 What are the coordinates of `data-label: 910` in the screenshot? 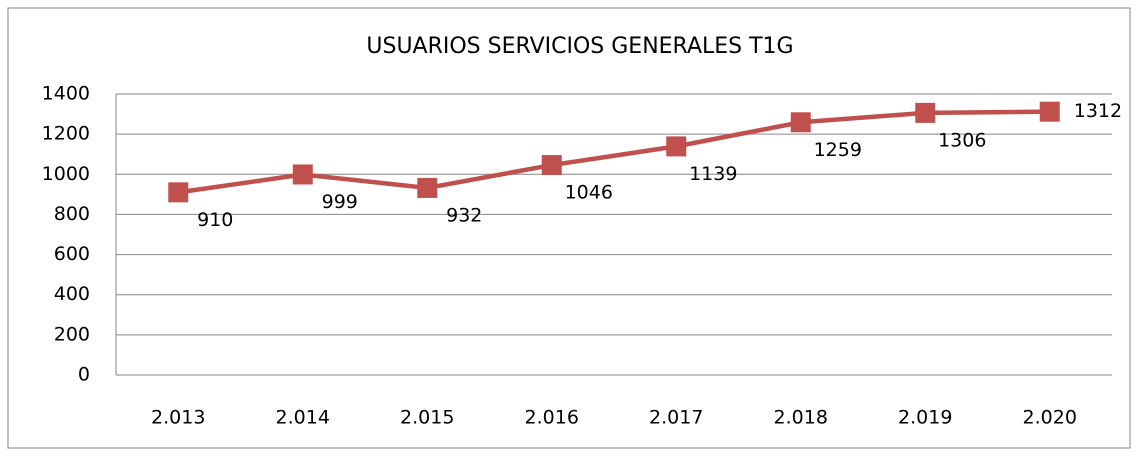 It's located at (215, 220).